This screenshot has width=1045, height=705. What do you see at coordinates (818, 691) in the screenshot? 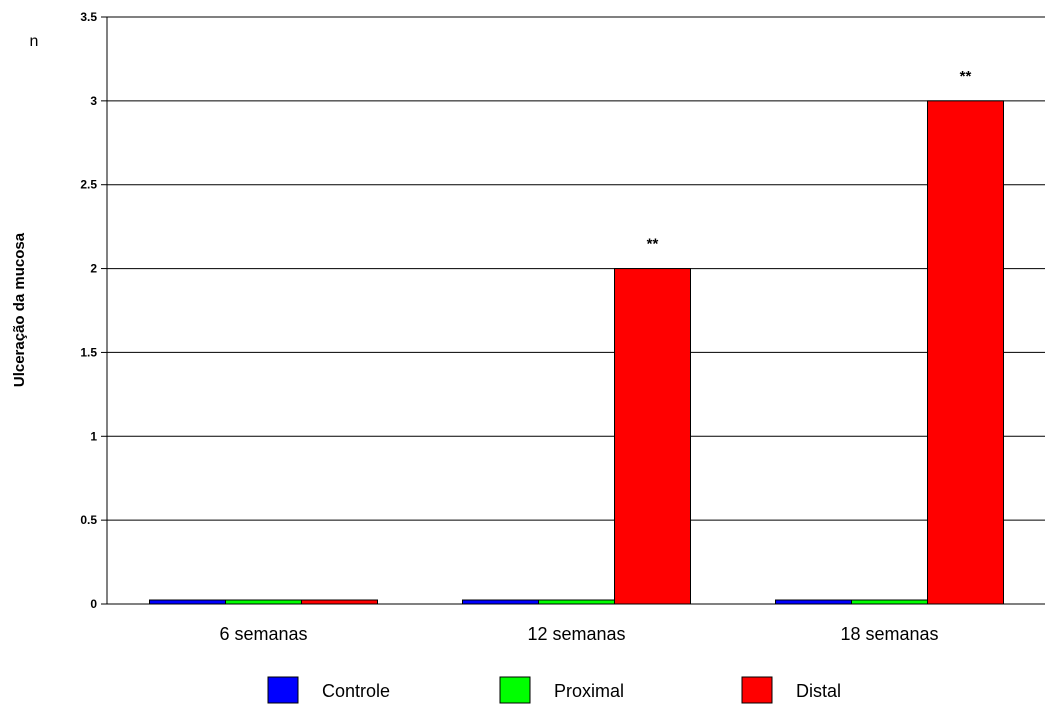
I see `legend-label-distal: Distal` at bounding box center [818, 691].